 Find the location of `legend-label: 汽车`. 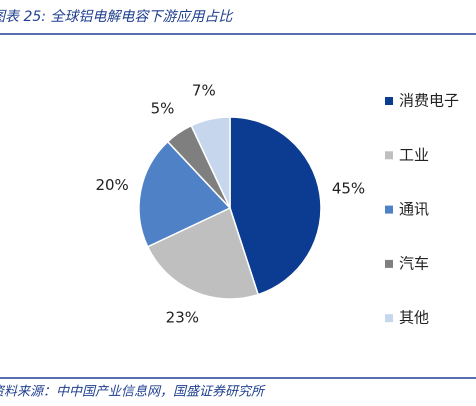

legend-label: 汽车 is located at coordinates (414, 263).